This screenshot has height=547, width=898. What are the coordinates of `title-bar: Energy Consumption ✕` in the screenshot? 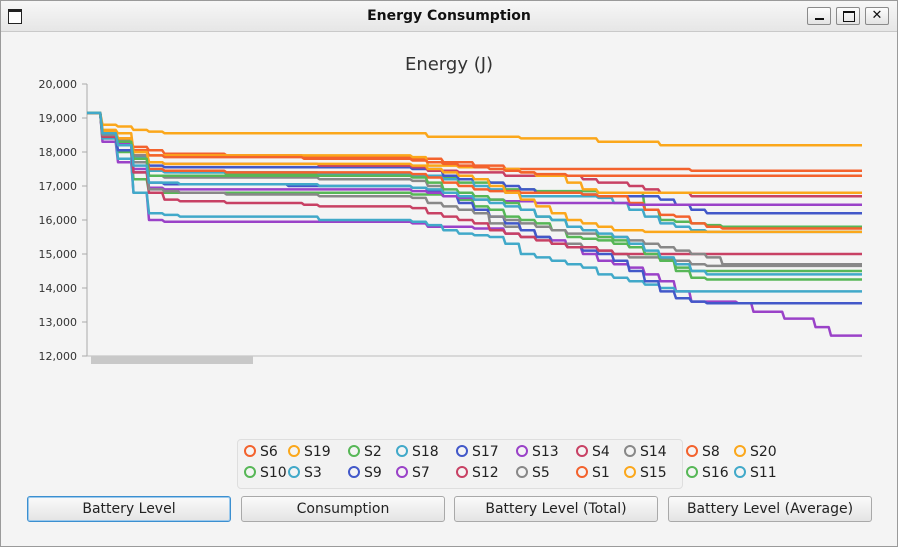 It's located at (449, 16).